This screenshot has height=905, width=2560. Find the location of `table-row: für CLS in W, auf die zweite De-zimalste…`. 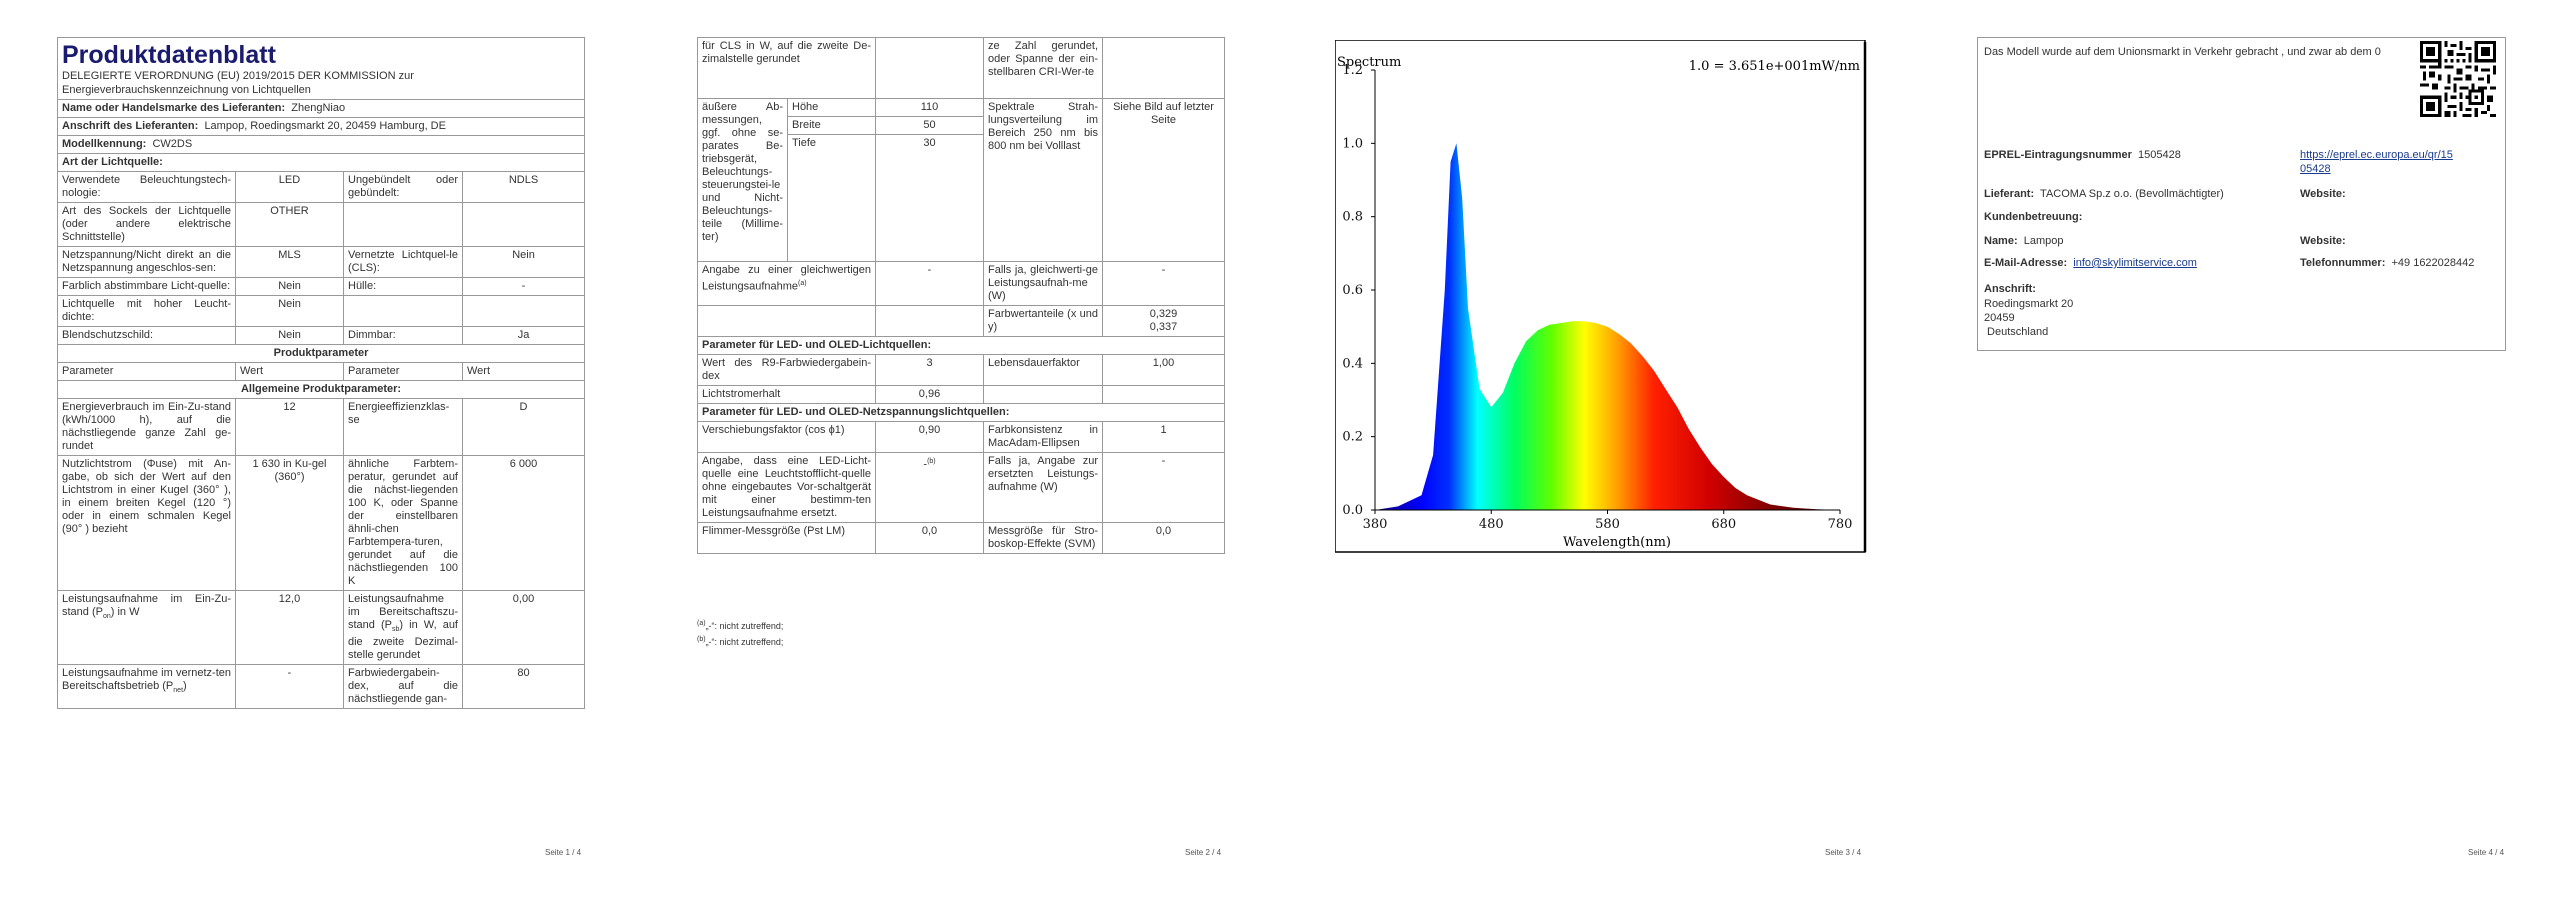

table-row: für CLS in W, auf die zweite De-zimalste… is located at coordinates (961, 68).